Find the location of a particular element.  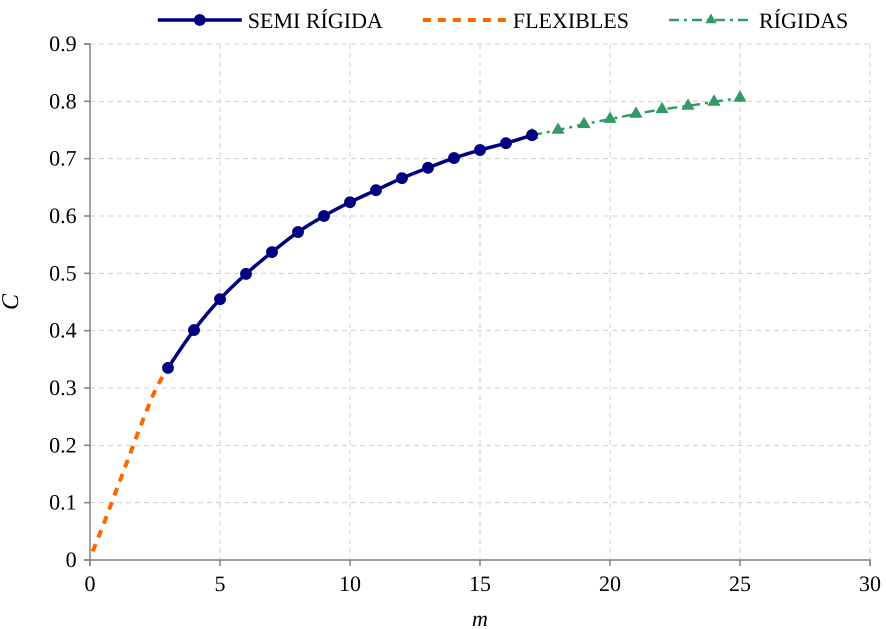

x-tick-label: 30 is located at coordinates (870, 583).